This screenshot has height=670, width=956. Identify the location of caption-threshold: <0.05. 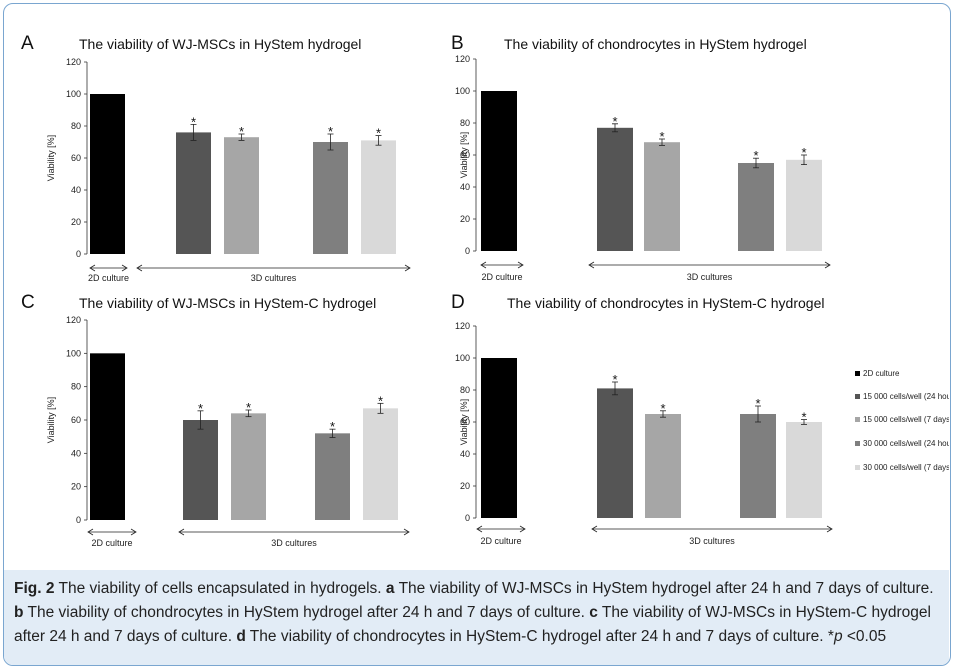
(864, 636).